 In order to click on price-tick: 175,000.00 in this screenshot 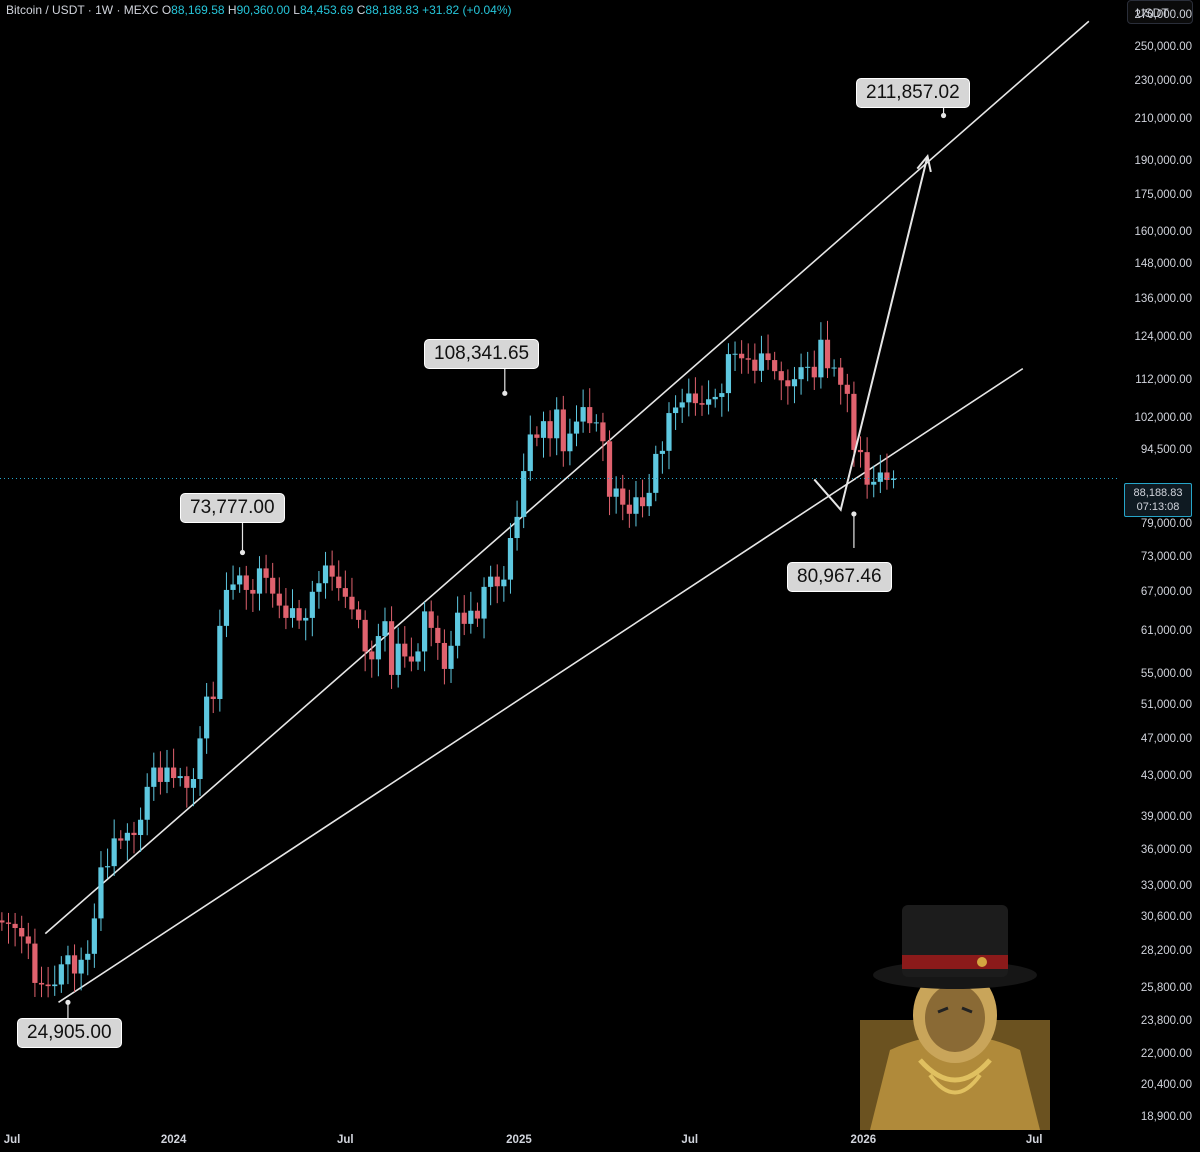, I will do `click(1163, 194)`.